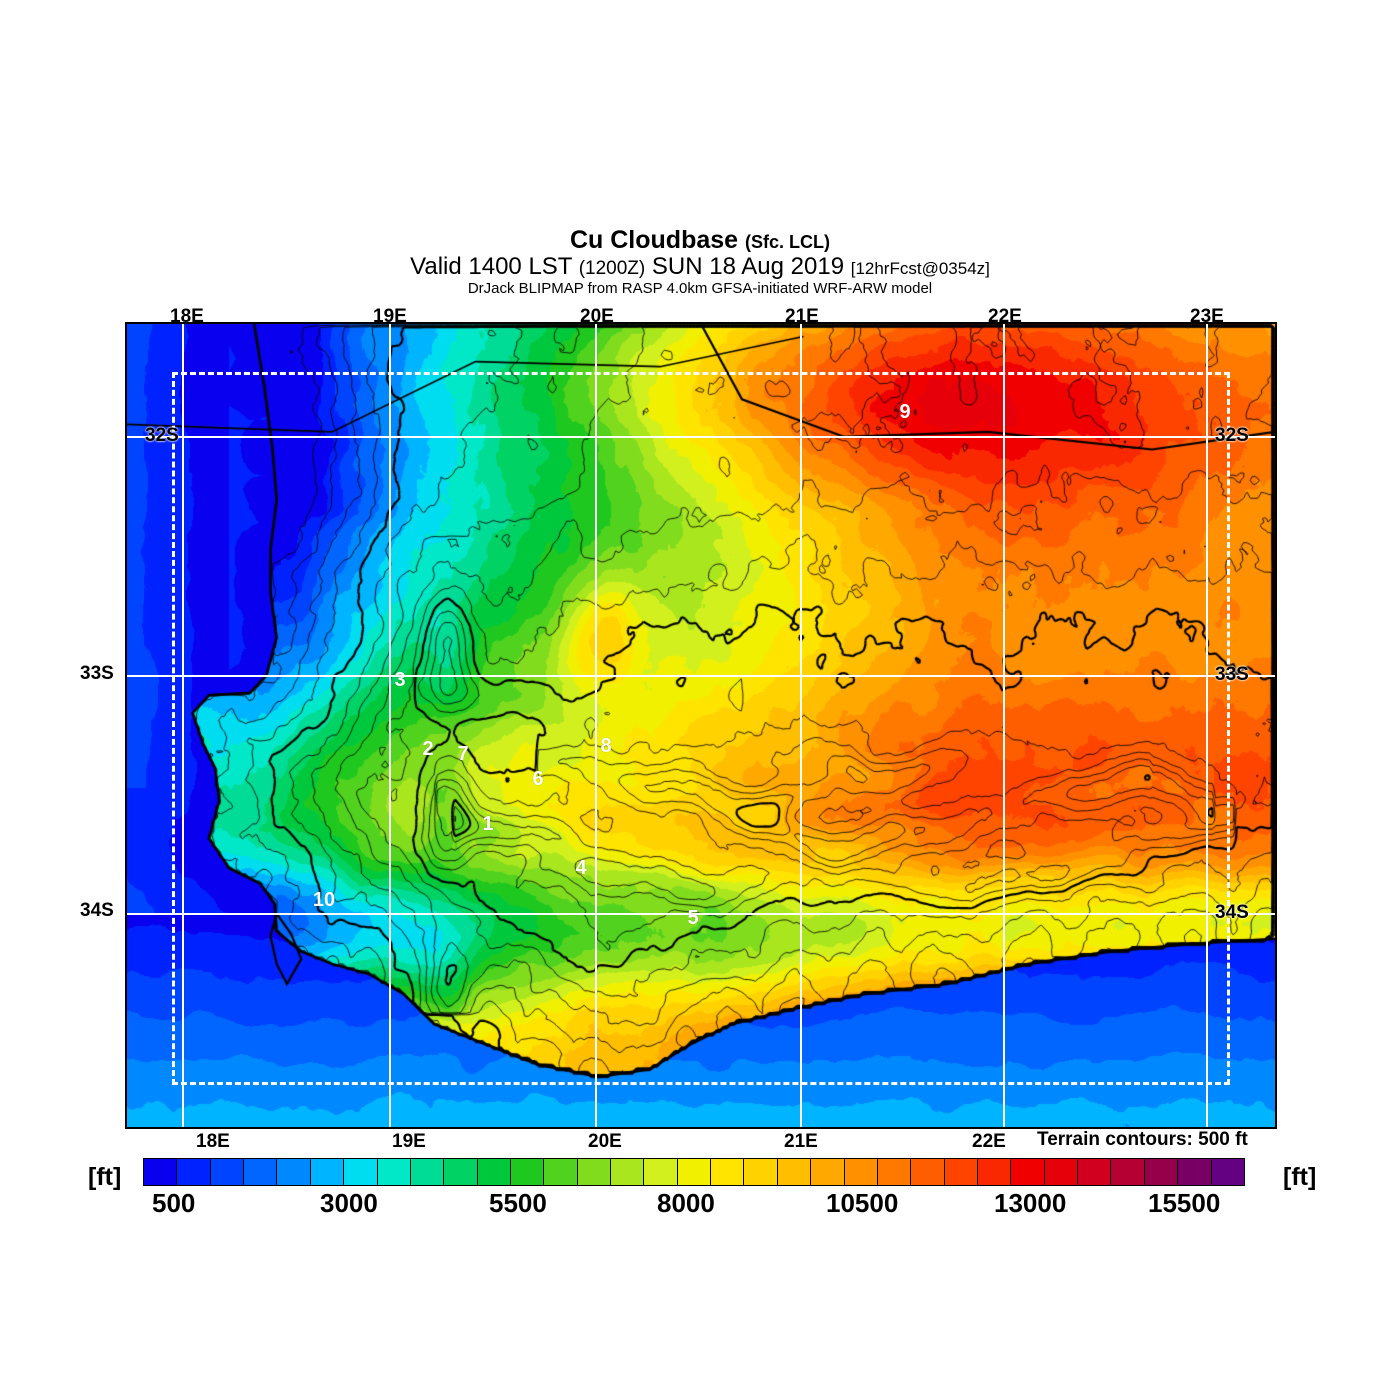 This screenshot has width=1400, height=1400. What do you see at coordinates (788, 242) in the screenshot?
I see `title-sub-text: (Sfc. LCL)` at bounding box center [788, 242].